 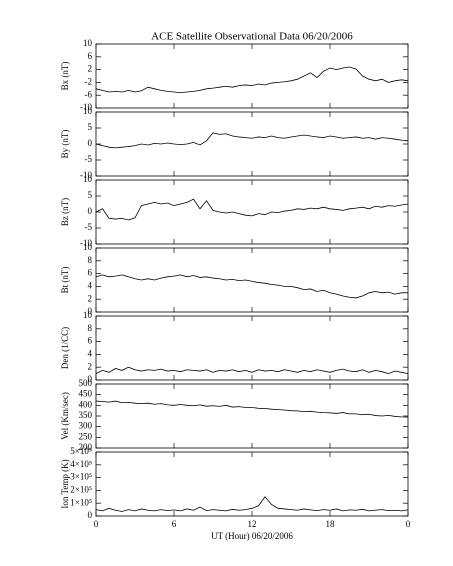 What do you see at coordinates (65, 212) in the screenshot?
I see `y-axis-label: Bz (nT)` at bounding box center [65, 212].